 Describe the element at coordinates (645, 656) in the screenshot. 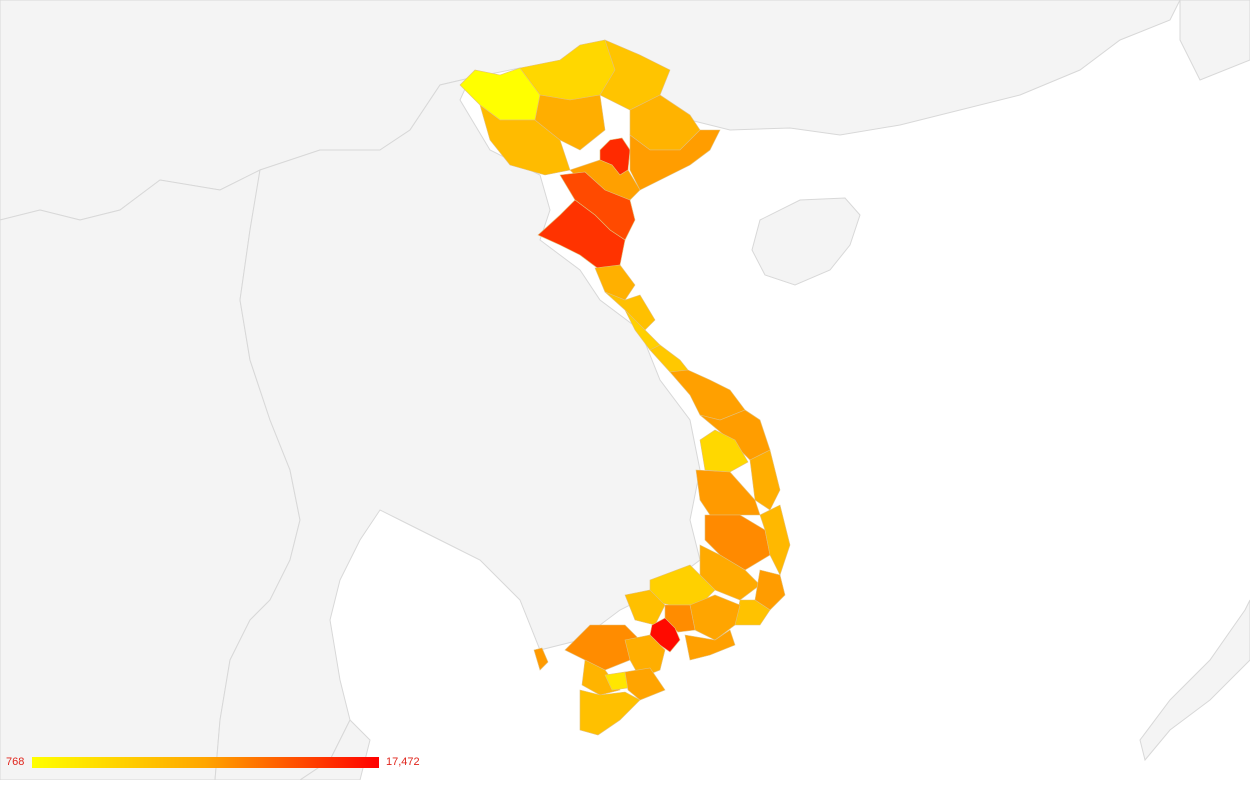

I see `province-mekong-mid` at that location.